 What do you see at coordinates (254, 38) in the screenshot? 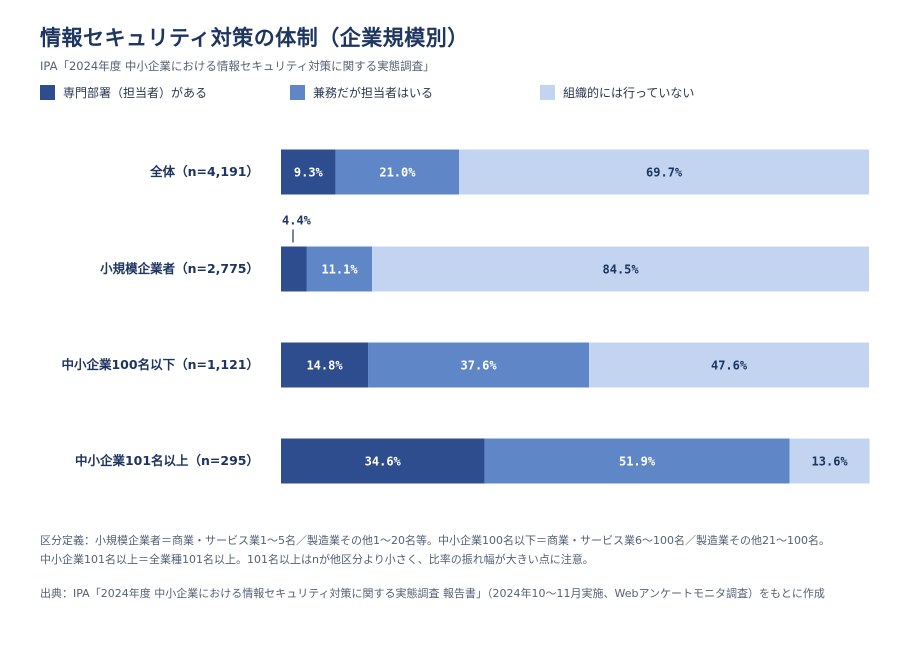
I see `chart-title: 情報セキュリティ対策の体制（企業規模別）` at bounding box center [254, 38].